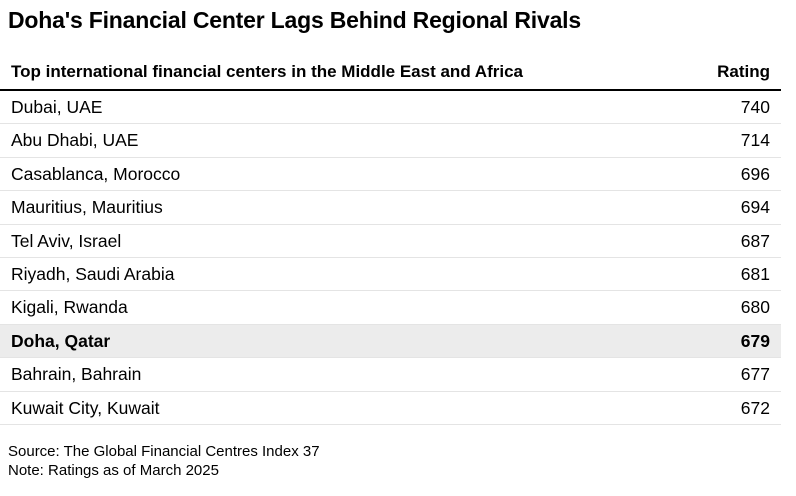 Image resolution: width=796 pixels, height=496 pixels. I want to click on table-row: Tel Aviv, Israel 687, so click(390, 241).